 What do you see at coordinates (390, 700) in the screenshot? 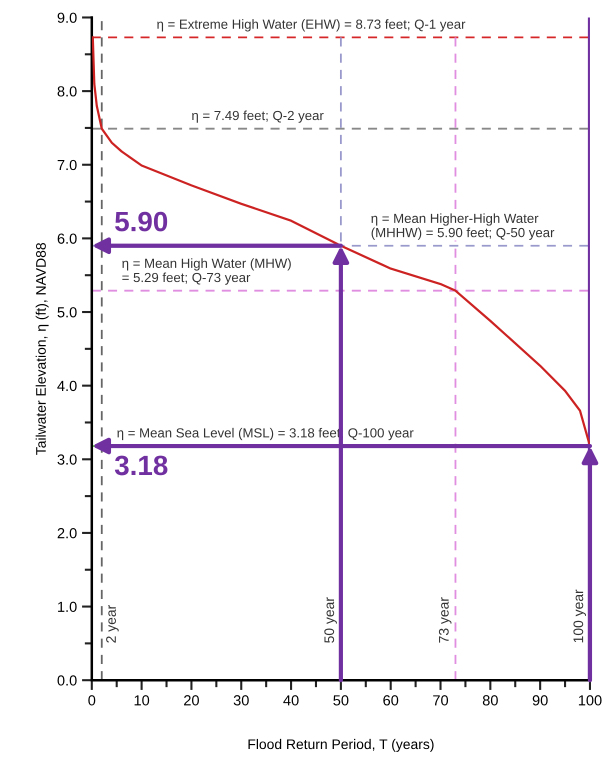
I see `x-tick-label: 60` at bounding box center [390, 700].